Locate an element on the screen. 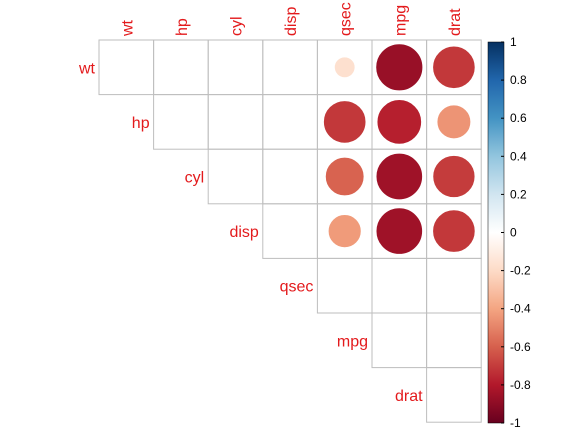  colorbar-tick-label: -0.8 is located at coordinates (520, 385).